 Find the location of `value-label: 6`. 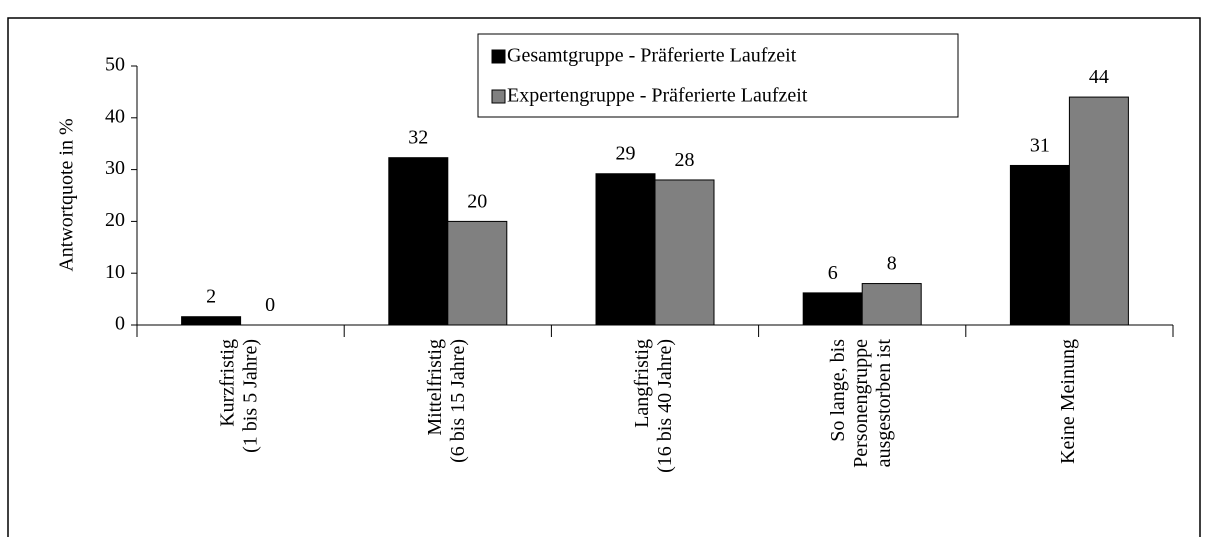

value-label: 6 is located at coordinates (833, 273).